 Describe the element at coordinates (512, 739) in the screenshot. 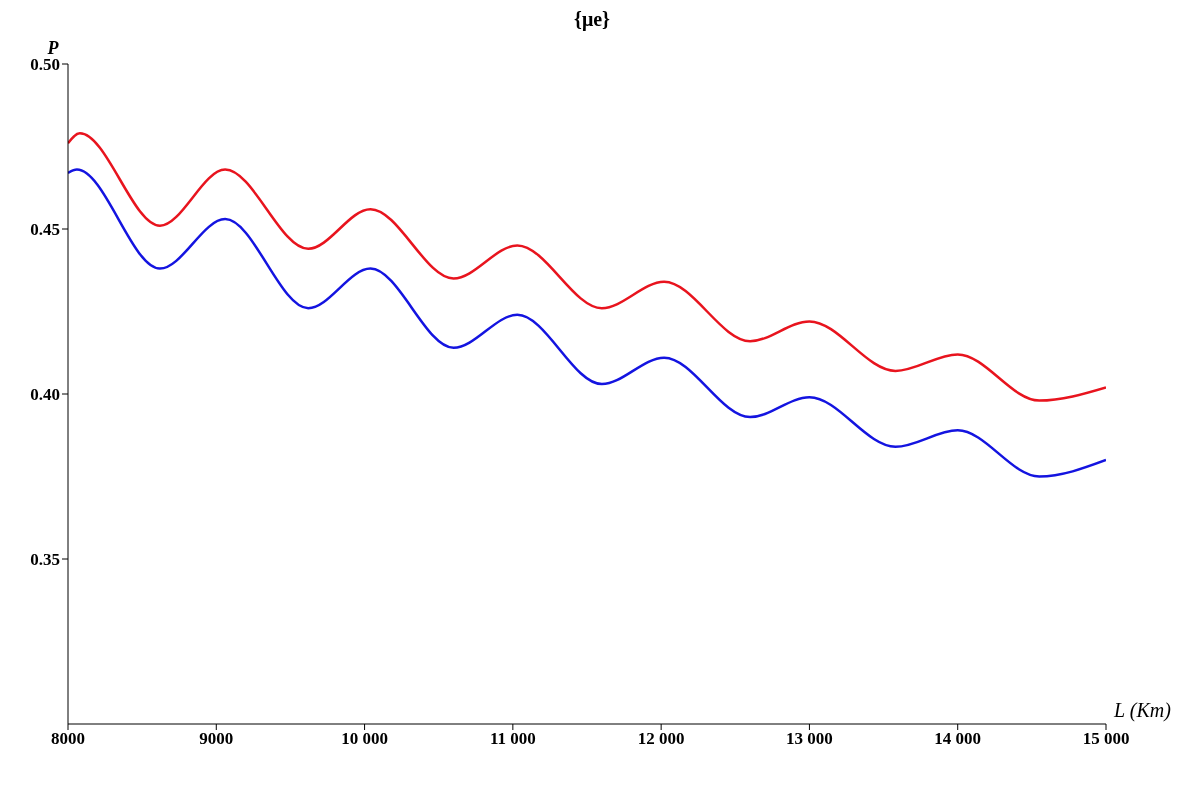

I see `x-tick-label: 11 000` at that location.